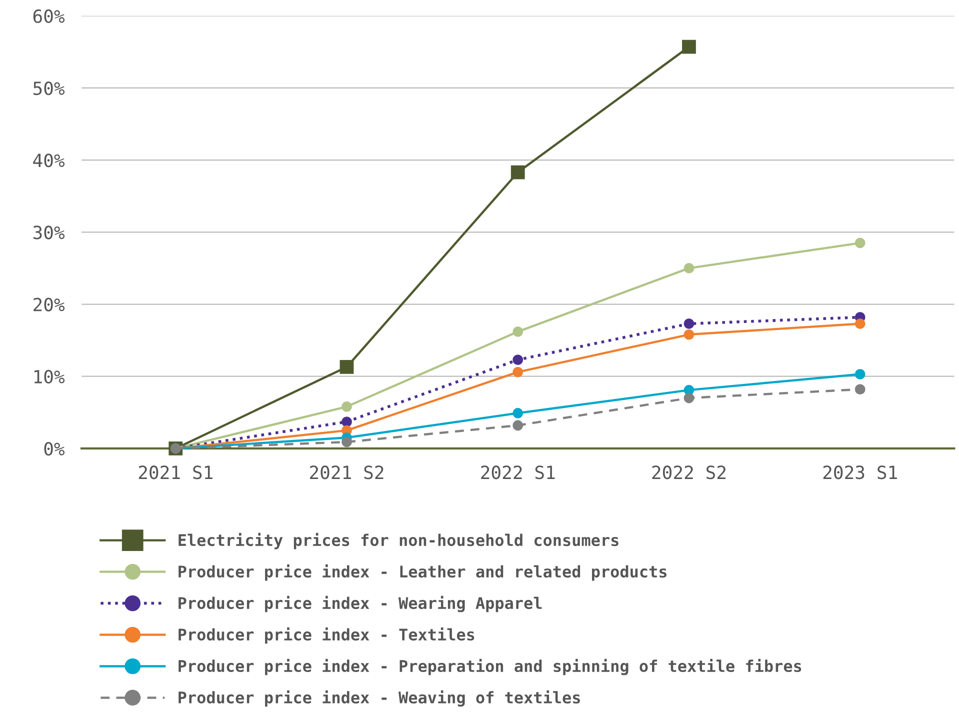 The width and height of the screenshot is (959, 721). I want to click on y-tick-label: 60%, so click(49, 16).